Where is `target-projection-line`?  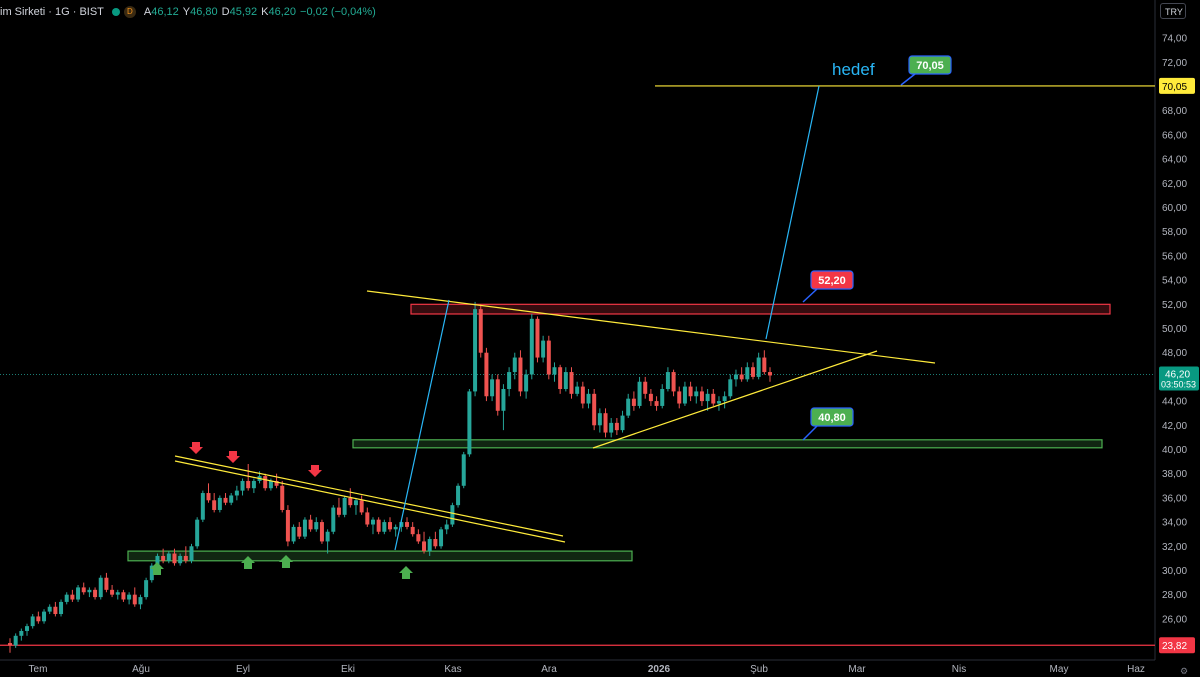 target-projection-line is located at coordinates (792, 212).